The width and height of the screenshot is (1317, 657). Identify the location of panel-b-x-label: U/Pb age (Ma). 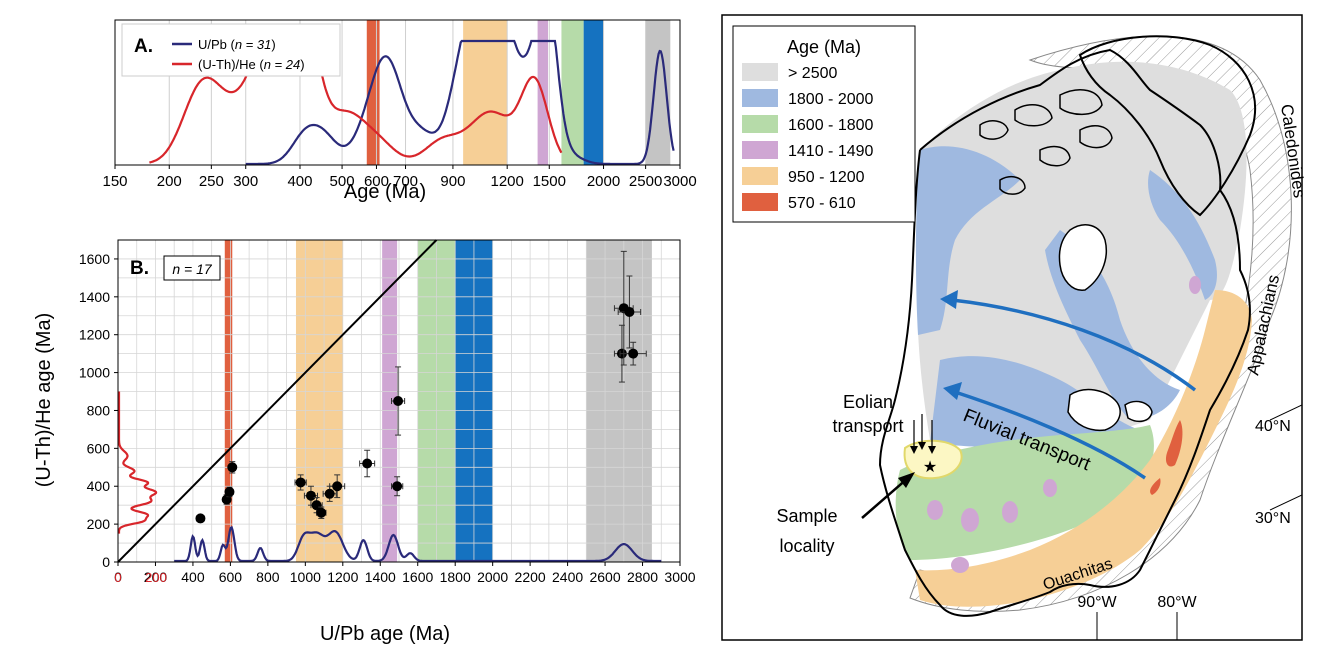
(385, 634).